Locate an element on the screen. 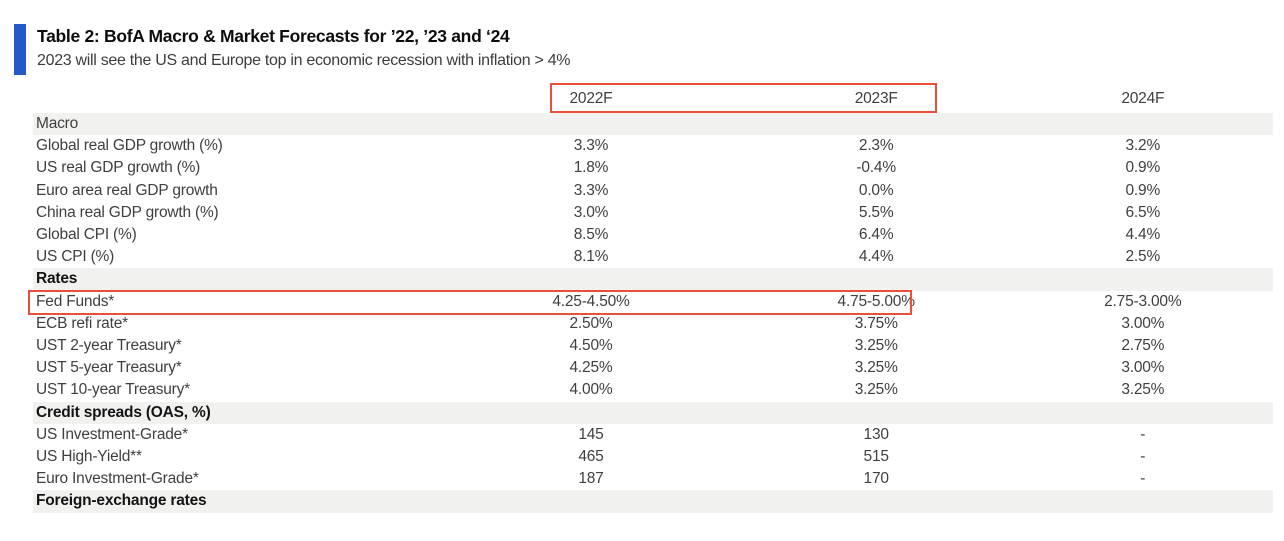  cell-2022f: 187 is located at coordinates (591, 479).